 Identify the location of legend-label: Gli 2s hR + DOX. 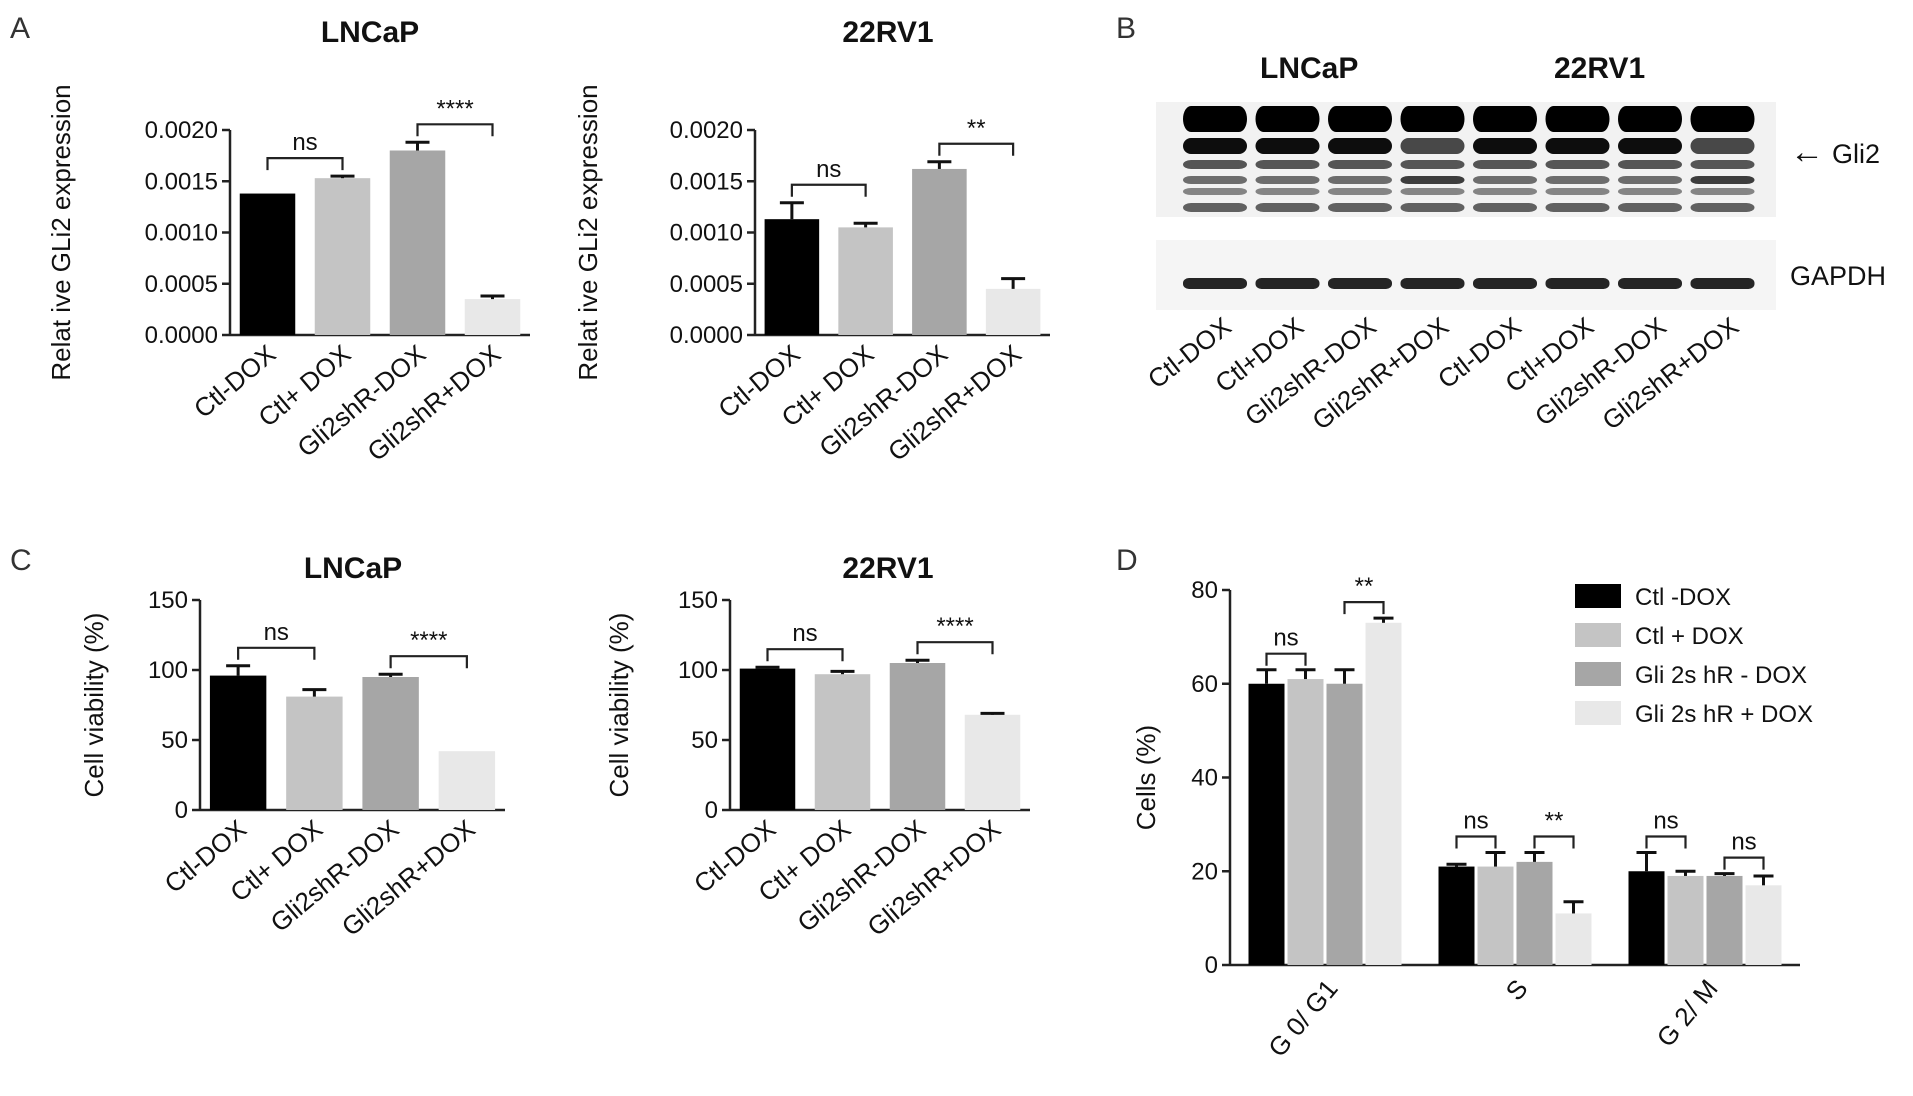
(1724, 714).